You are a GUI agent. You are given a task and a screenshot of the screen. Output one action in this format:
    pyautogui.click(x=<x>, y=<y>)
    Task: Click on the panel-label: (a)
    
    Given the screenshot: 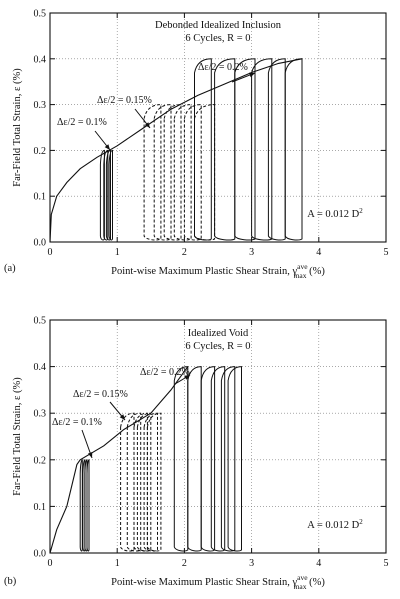 What is the action you would take?
    pyautogui.click(x=10, y=268)
    